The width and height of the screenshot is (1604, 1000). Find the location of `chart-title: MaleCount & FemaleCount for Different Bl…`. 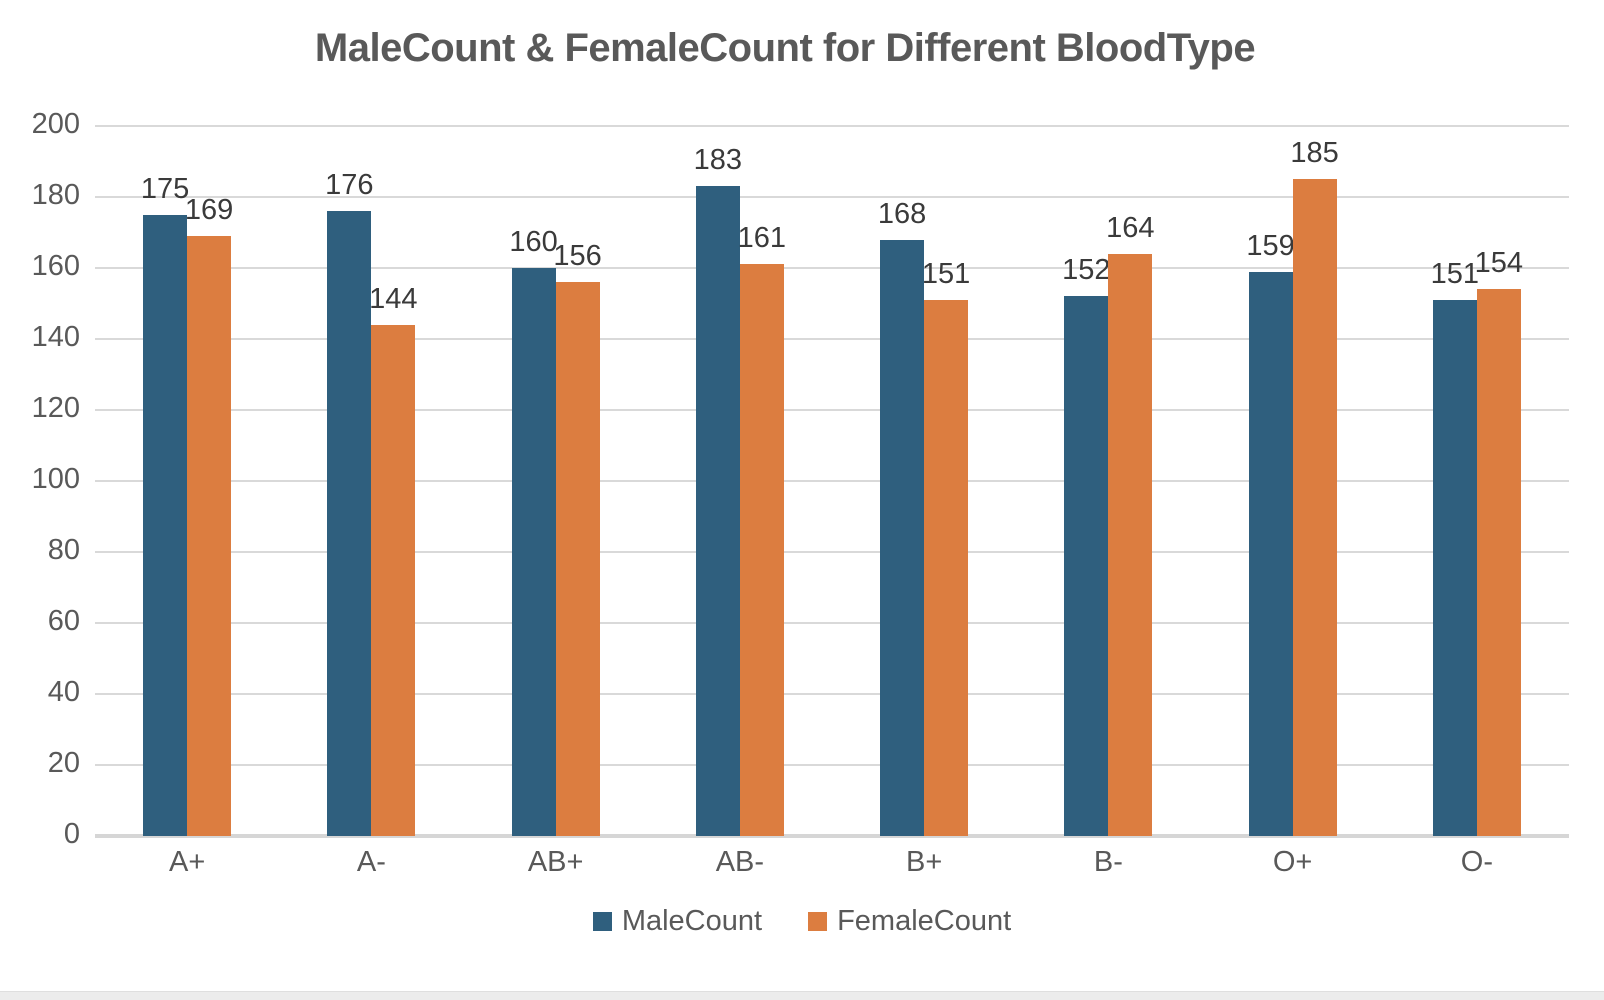

chart-title: MaleCount & FemaleCount for Different Bl… is located at coordinates (785, 48).